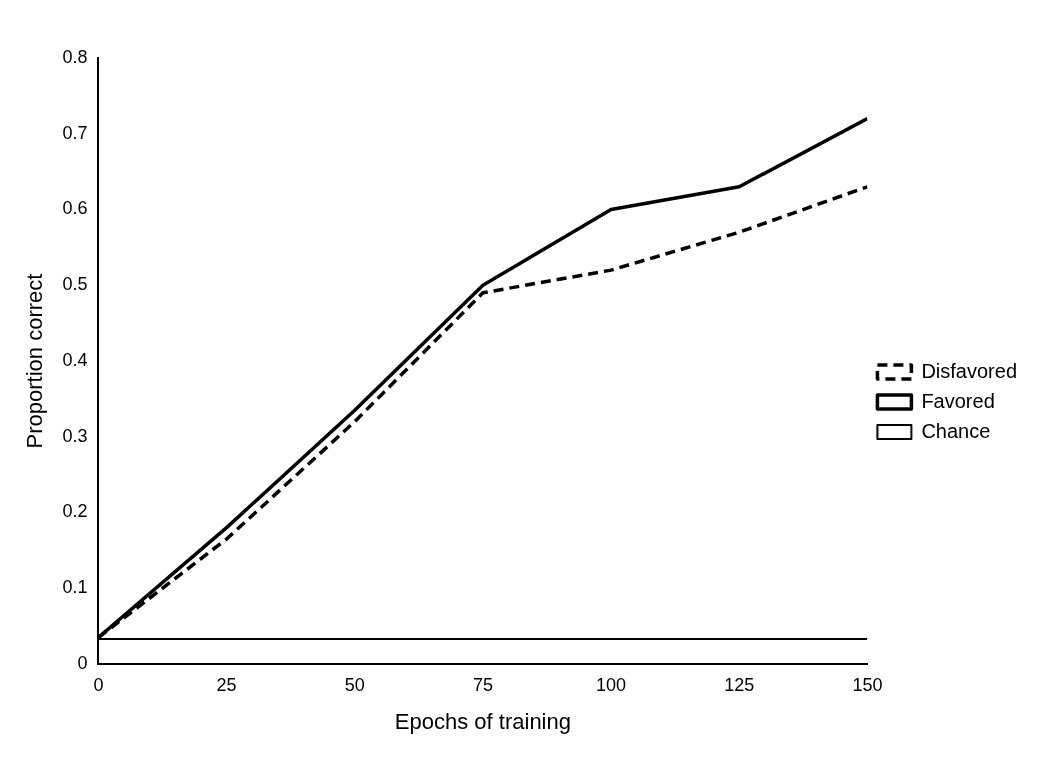 Image resolution: width=1055 pixels, height=764 pixels. I want to click on y-tick-label: 0.4, so click(75, 359).